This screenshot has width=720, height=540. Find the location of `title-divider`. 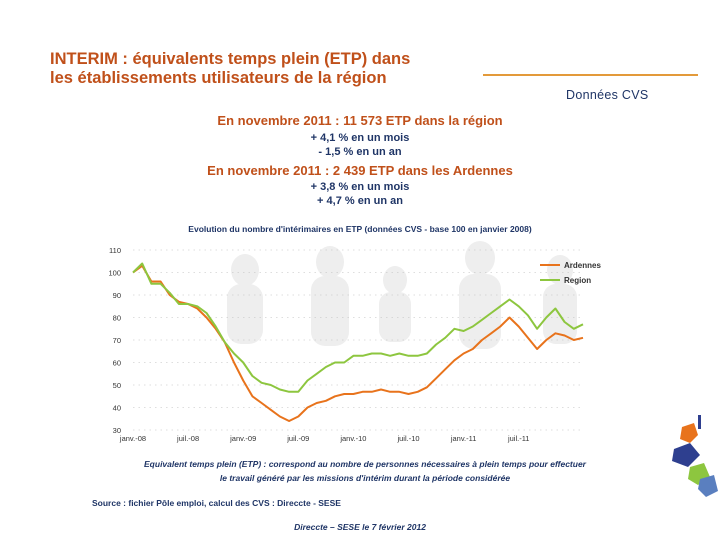

title-divider is located at coordinates (590, 75).